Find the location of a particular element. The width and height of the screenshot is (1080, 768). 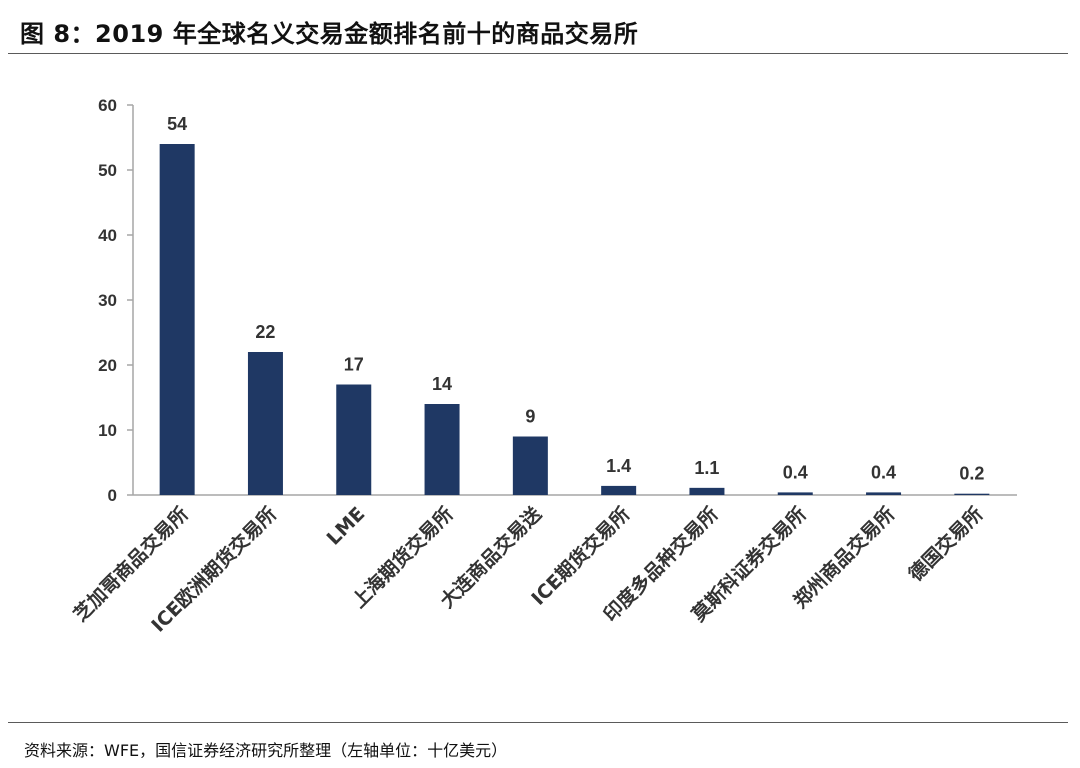

y-tick-label: 0 is located at coordinates (112, 495).